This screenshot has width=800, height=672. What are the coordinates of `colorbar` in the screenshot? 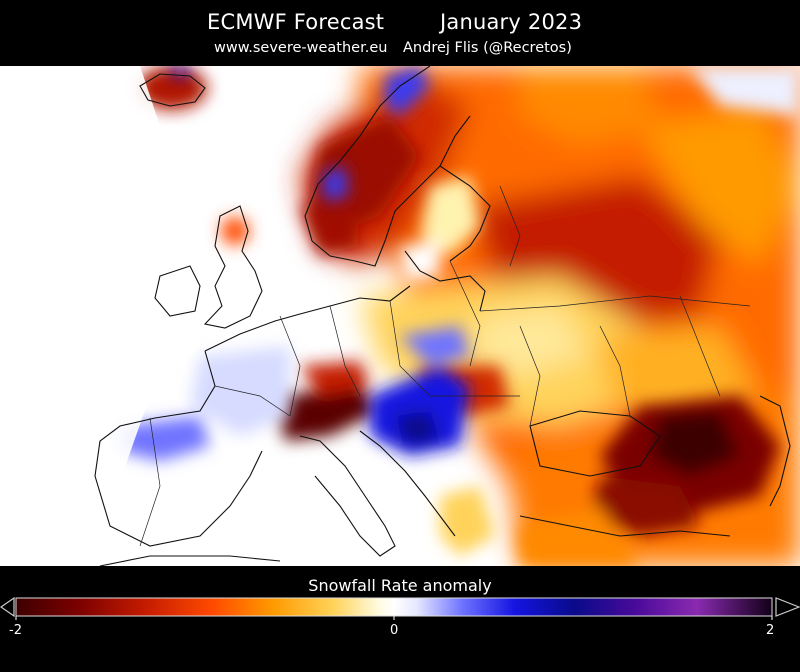 It's located at (400, 608).